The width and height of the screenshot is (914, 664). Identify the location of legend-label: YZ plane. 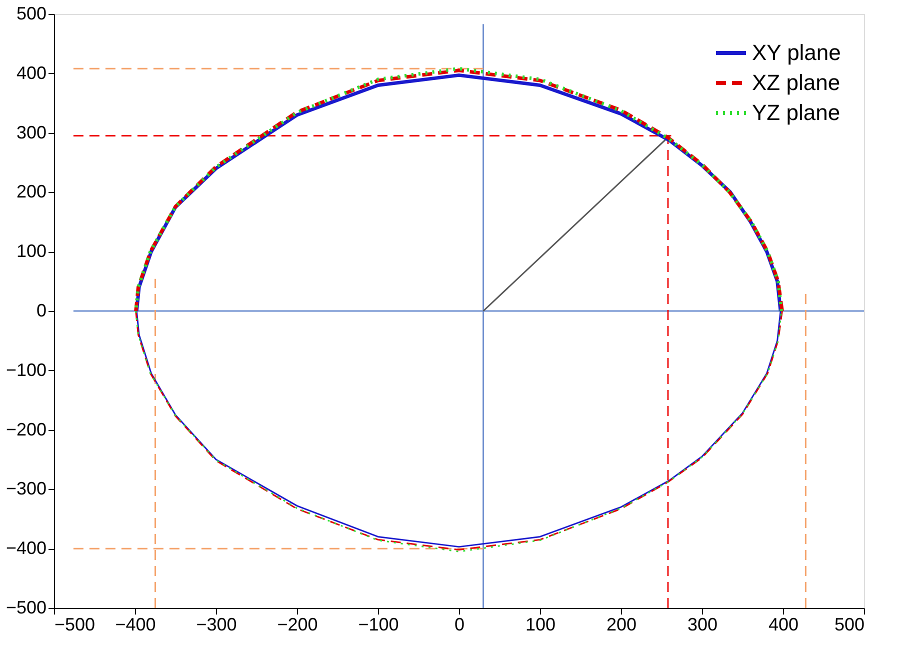
(796, 112).